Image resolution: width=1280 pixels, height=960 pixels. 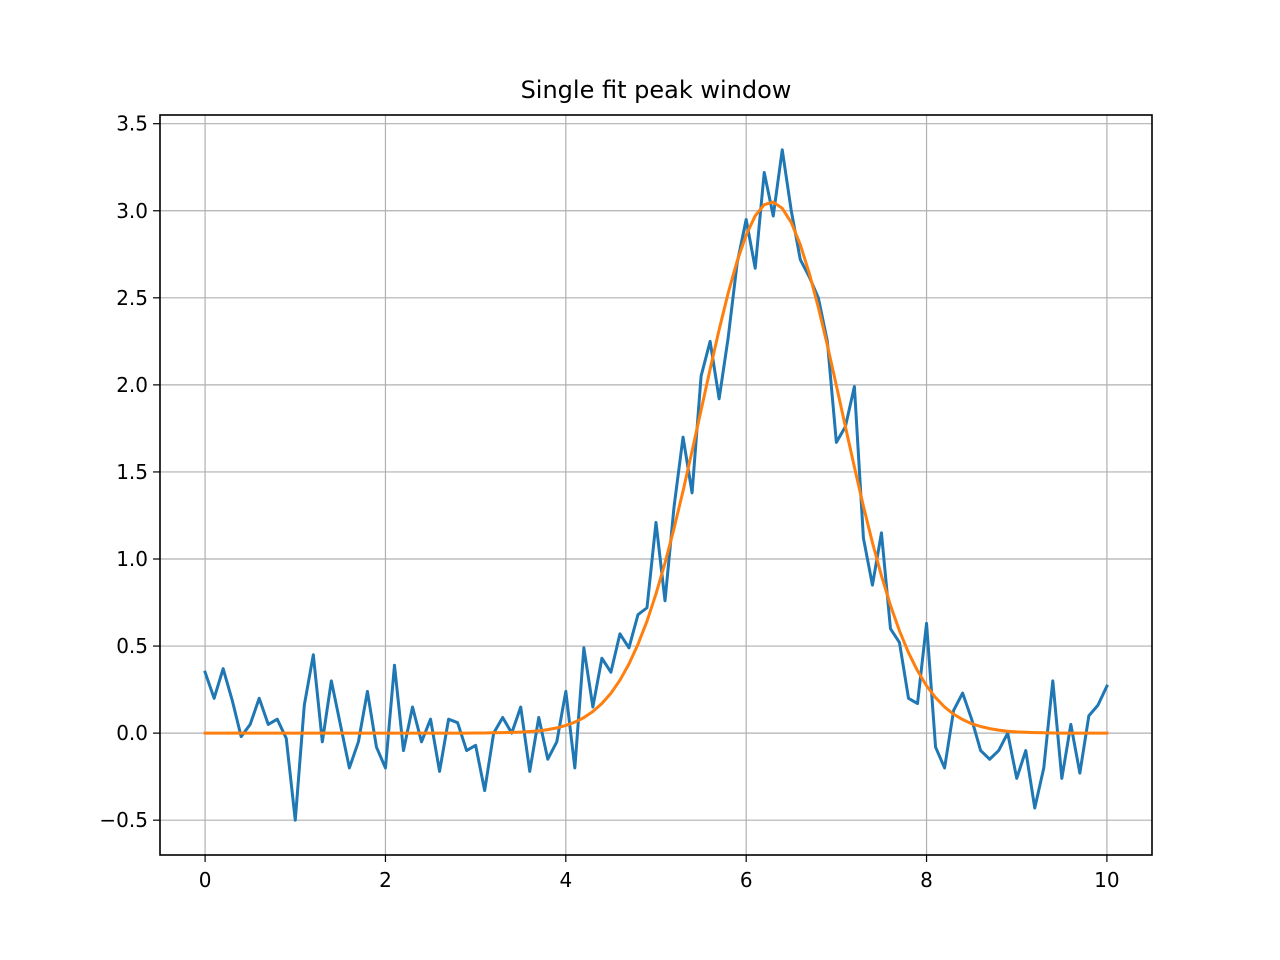 I want to click on x-tick-label: 0, so click(x=205, y=880).